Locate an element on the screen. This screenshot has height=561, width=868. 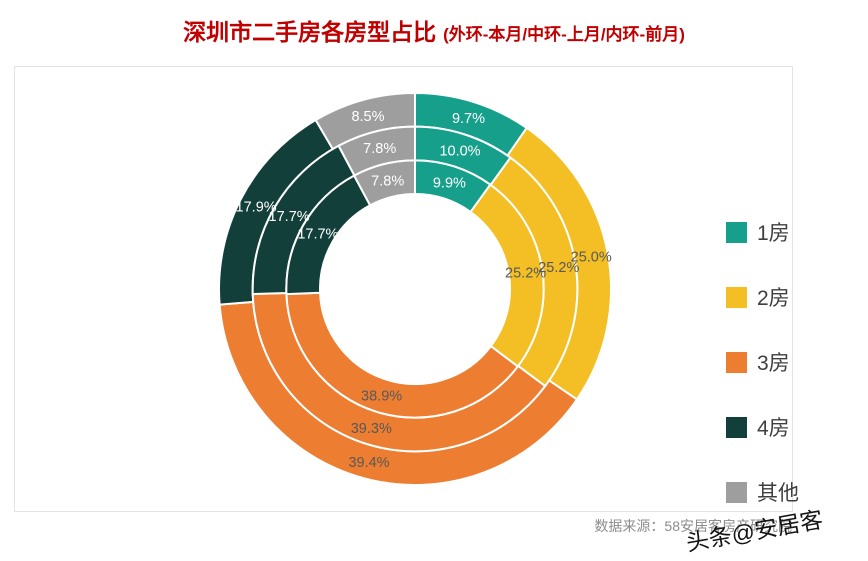
legend-item-3房: 3房 is located at coordinates (762, 362).